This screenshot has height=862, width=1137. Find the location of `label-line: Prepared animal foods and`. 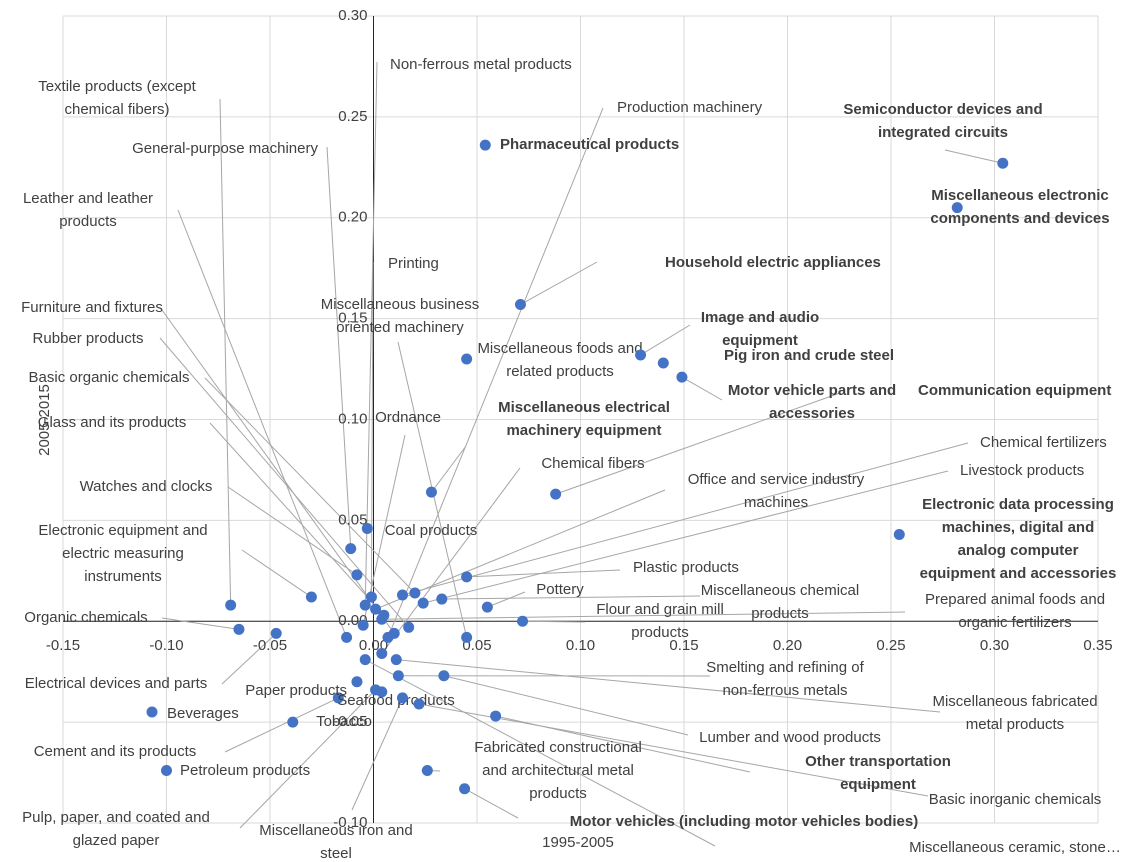

label-line: Prepared animal foods and is located at coordinates (1015, 599).